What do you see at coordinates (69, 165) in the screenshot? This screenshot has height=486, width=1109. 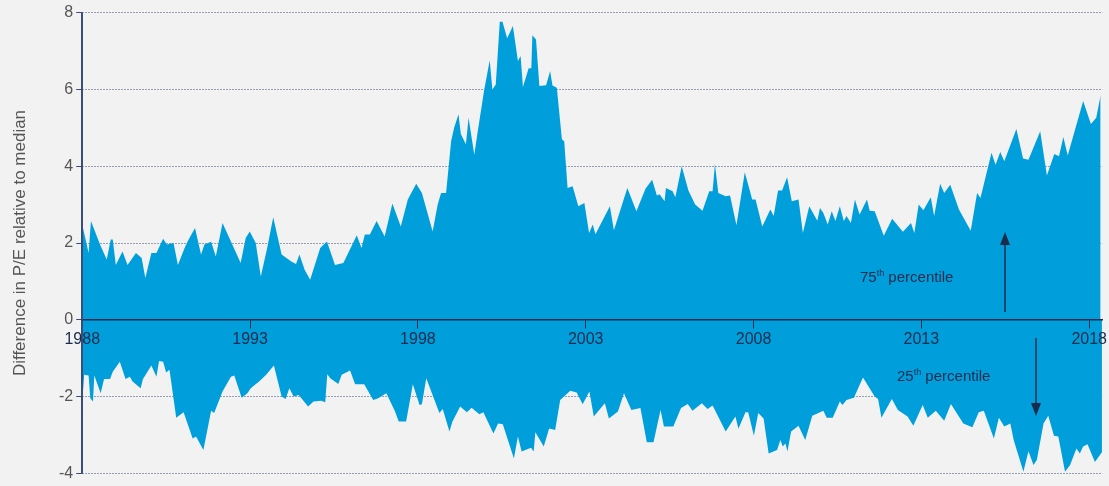 I see `y-tick-label: 4` at bounding box center [69, 165].